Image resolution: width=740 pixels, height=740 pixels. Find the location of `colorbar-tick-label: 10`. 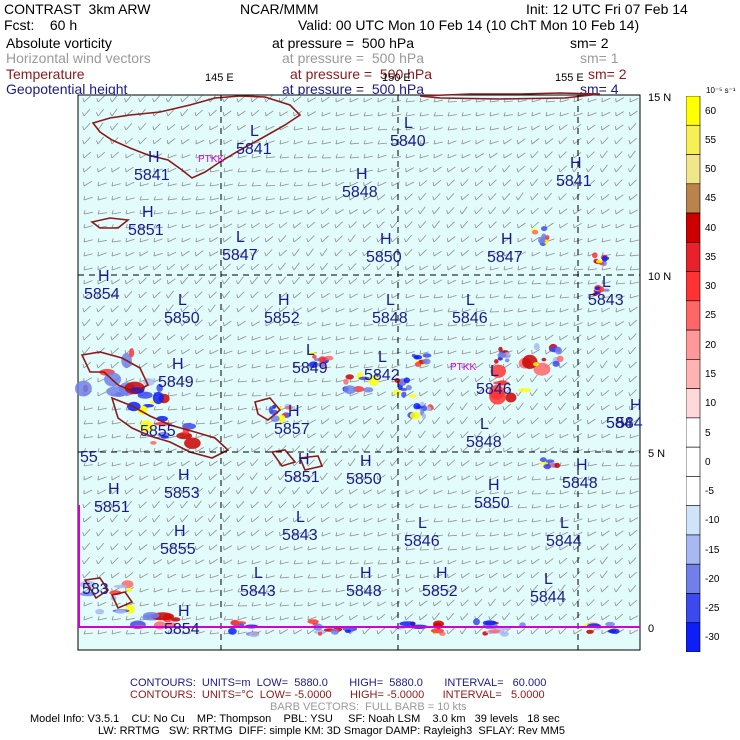

colorbar-tick-label: 10 is located at coordinates (711, 404).